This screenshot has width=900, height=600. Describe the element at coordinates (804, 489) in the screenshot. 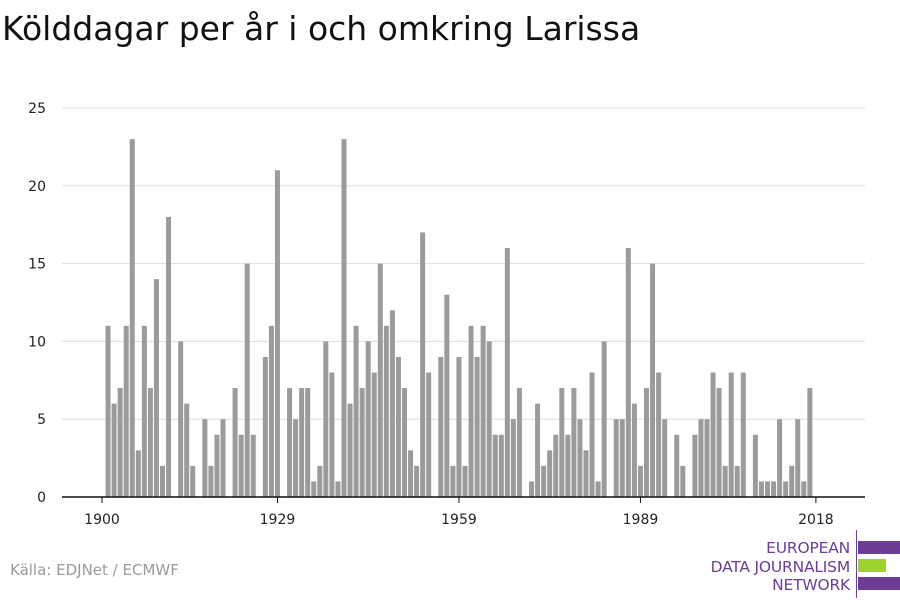

I see `bar-2016` at that location.